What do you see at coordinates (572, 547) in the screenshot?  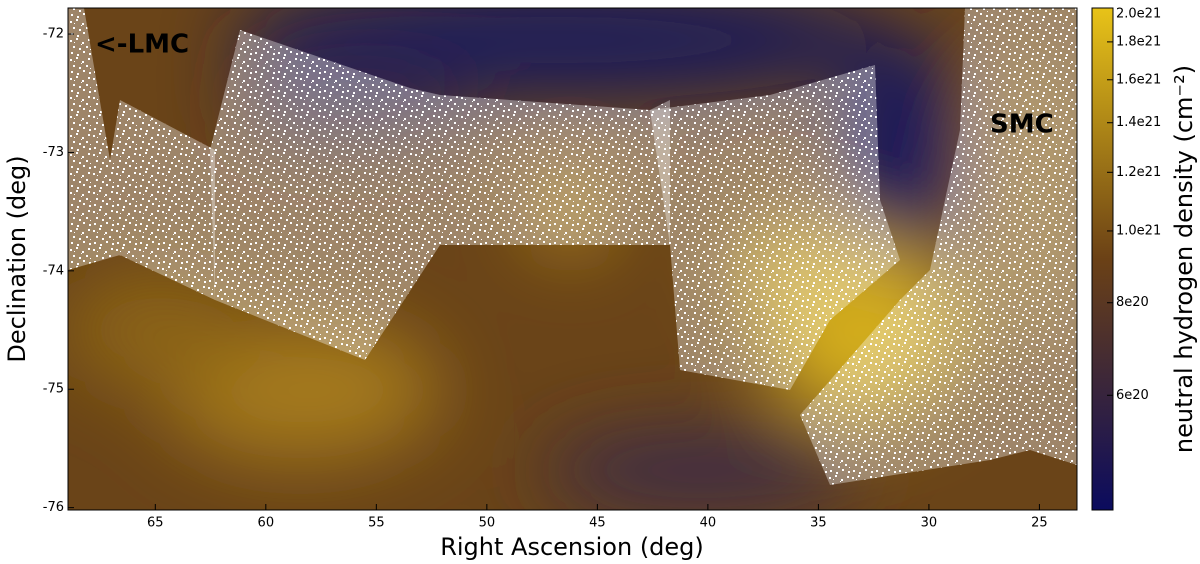 I see `x-axis-label: Right Ascension (deg)` at bounding box center [572, 547].